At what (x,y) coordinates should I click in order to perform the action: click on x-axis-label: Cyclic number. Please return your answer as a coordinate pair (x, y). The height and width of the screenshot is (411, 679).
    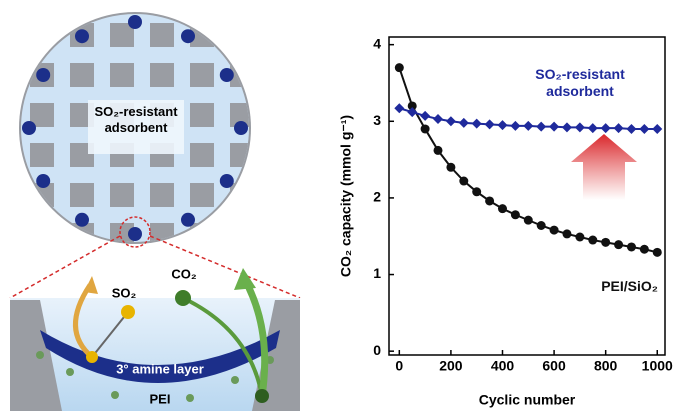
    Looking at the image, I should click on (527, 400).